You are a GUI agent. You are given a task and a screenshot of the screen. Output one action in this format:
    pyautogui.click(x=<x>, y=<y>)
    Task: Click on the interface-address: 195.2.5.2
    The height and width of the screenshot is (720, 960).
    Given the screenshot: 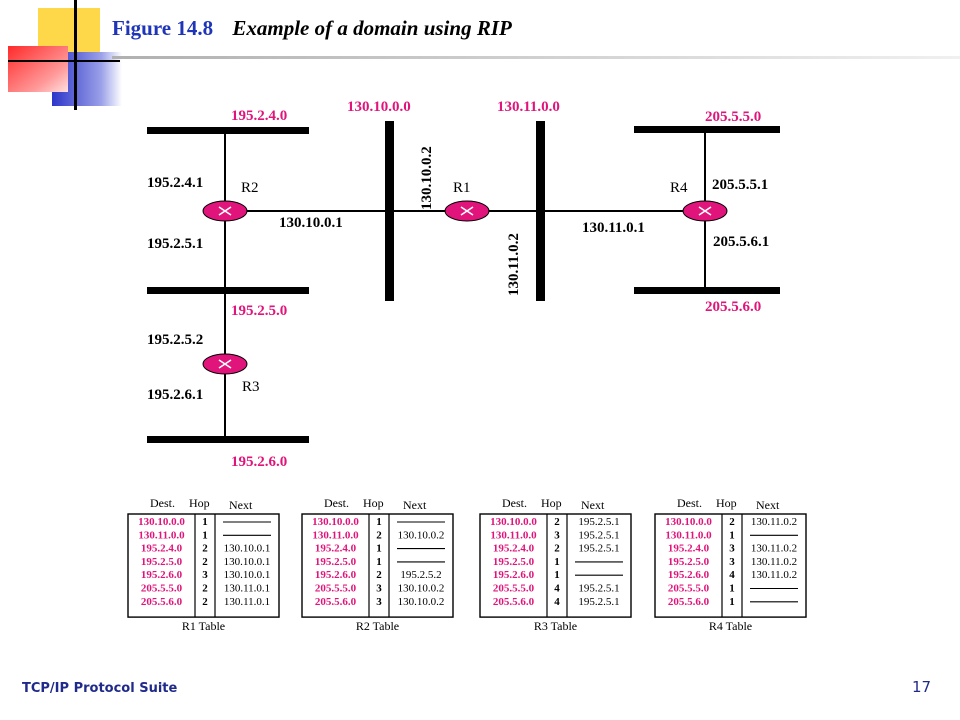 What is the action you would take?
    pyautogui.click(x=175, y=340)
    